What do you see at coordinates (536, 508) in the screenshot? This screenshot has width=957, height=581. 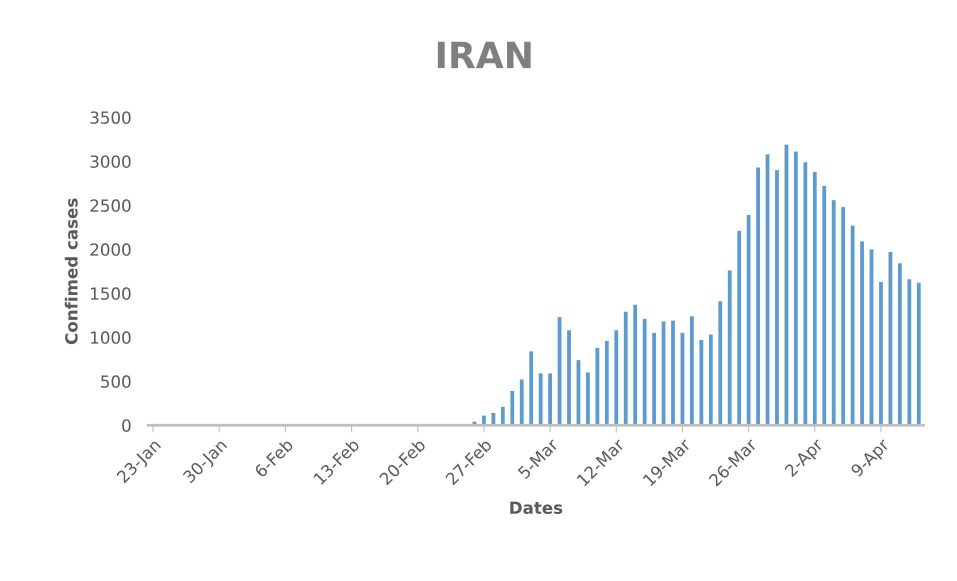 I see `x-axis-title: Dates` at bounding box center [536, 508].